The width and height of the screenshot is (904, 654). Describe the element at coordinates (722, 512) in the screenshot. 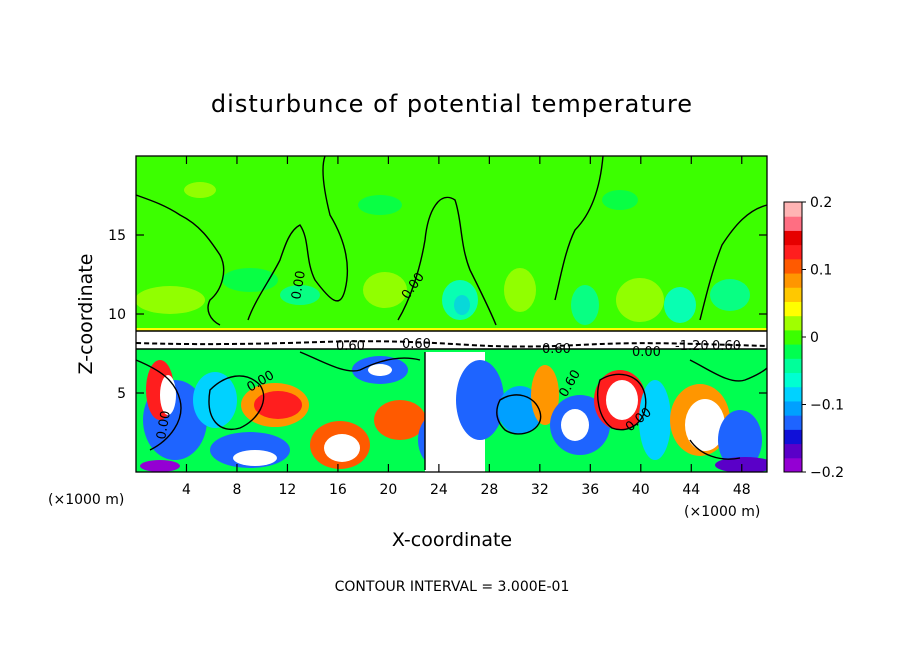

I see `x-unit-label-right: (×1000 m)` at that location.